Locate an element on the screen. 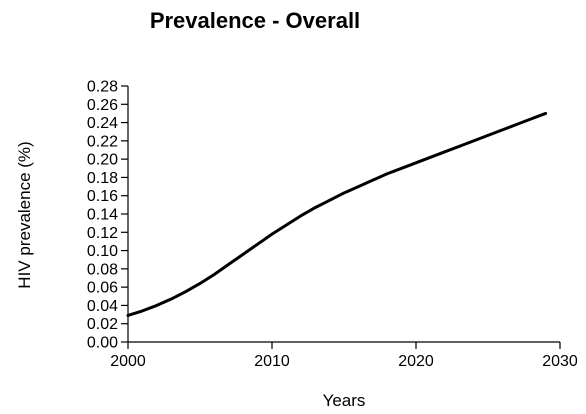 The image size is (586, 414). x-tick-label: 2000 is located at coordinates (128, 361).